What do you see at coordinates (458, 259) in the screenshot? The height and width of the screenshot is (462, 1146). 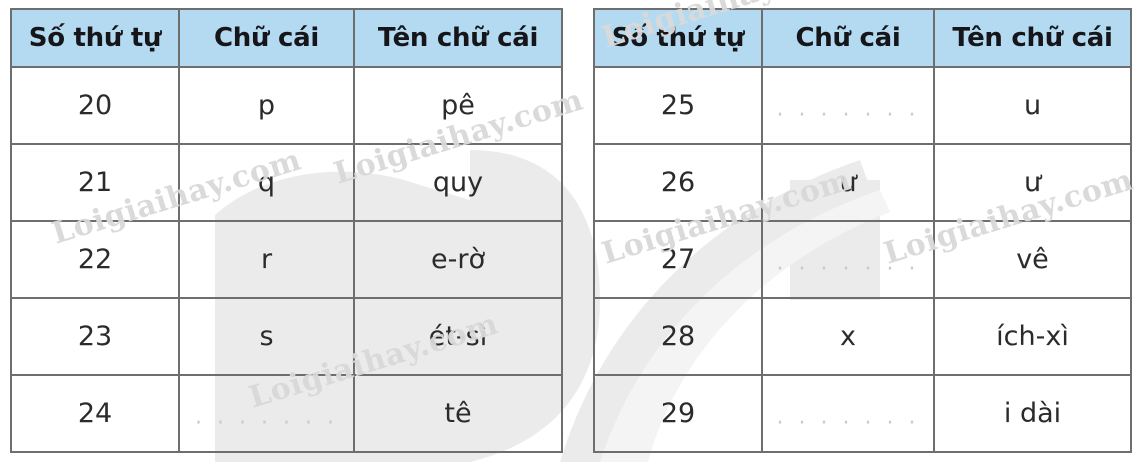 I see `cell-letter-name: e-rờ` at bounding box center [458, 259].